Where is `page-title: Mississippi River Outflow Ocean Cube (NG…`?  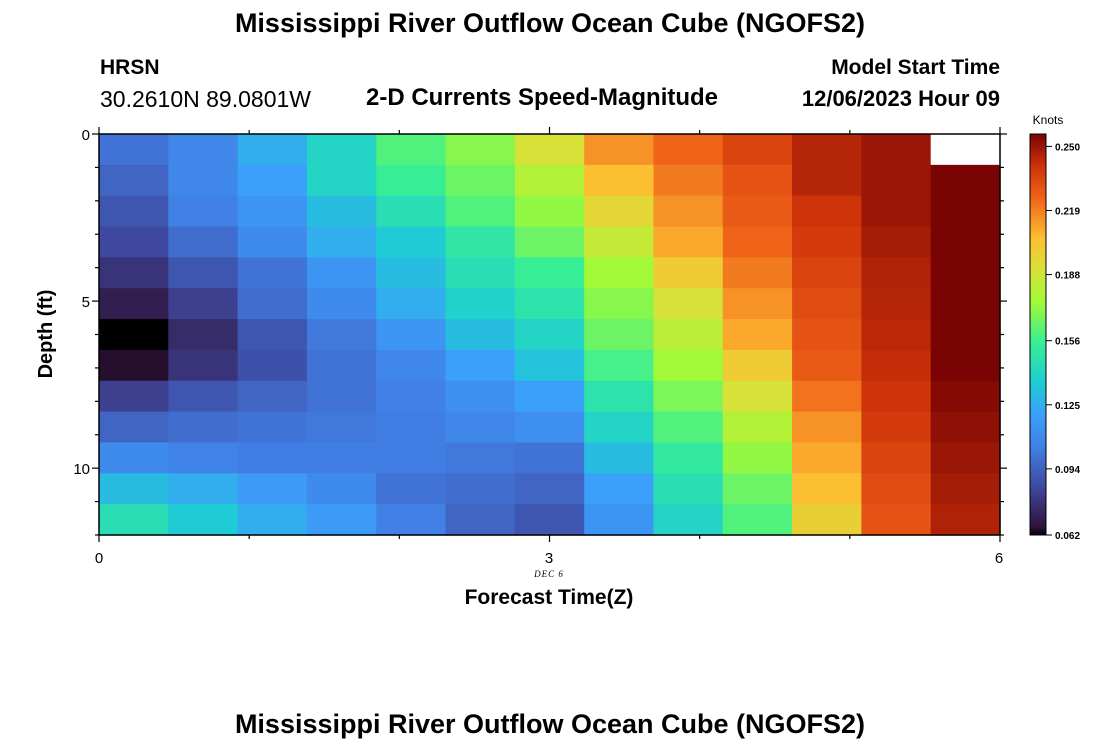
page-title: Mississippi River Outflow Ocean Cube (NG… is located at coordinates (550, 23).